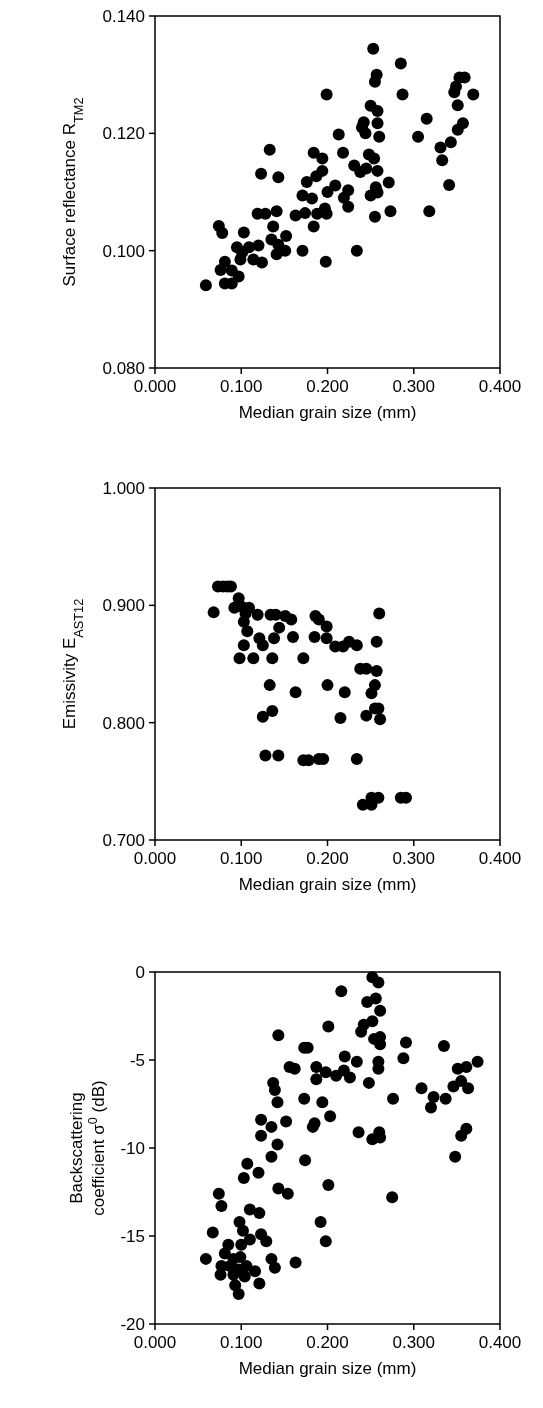  I want to click on y-tick-label: 0.900, so click(123, 606).